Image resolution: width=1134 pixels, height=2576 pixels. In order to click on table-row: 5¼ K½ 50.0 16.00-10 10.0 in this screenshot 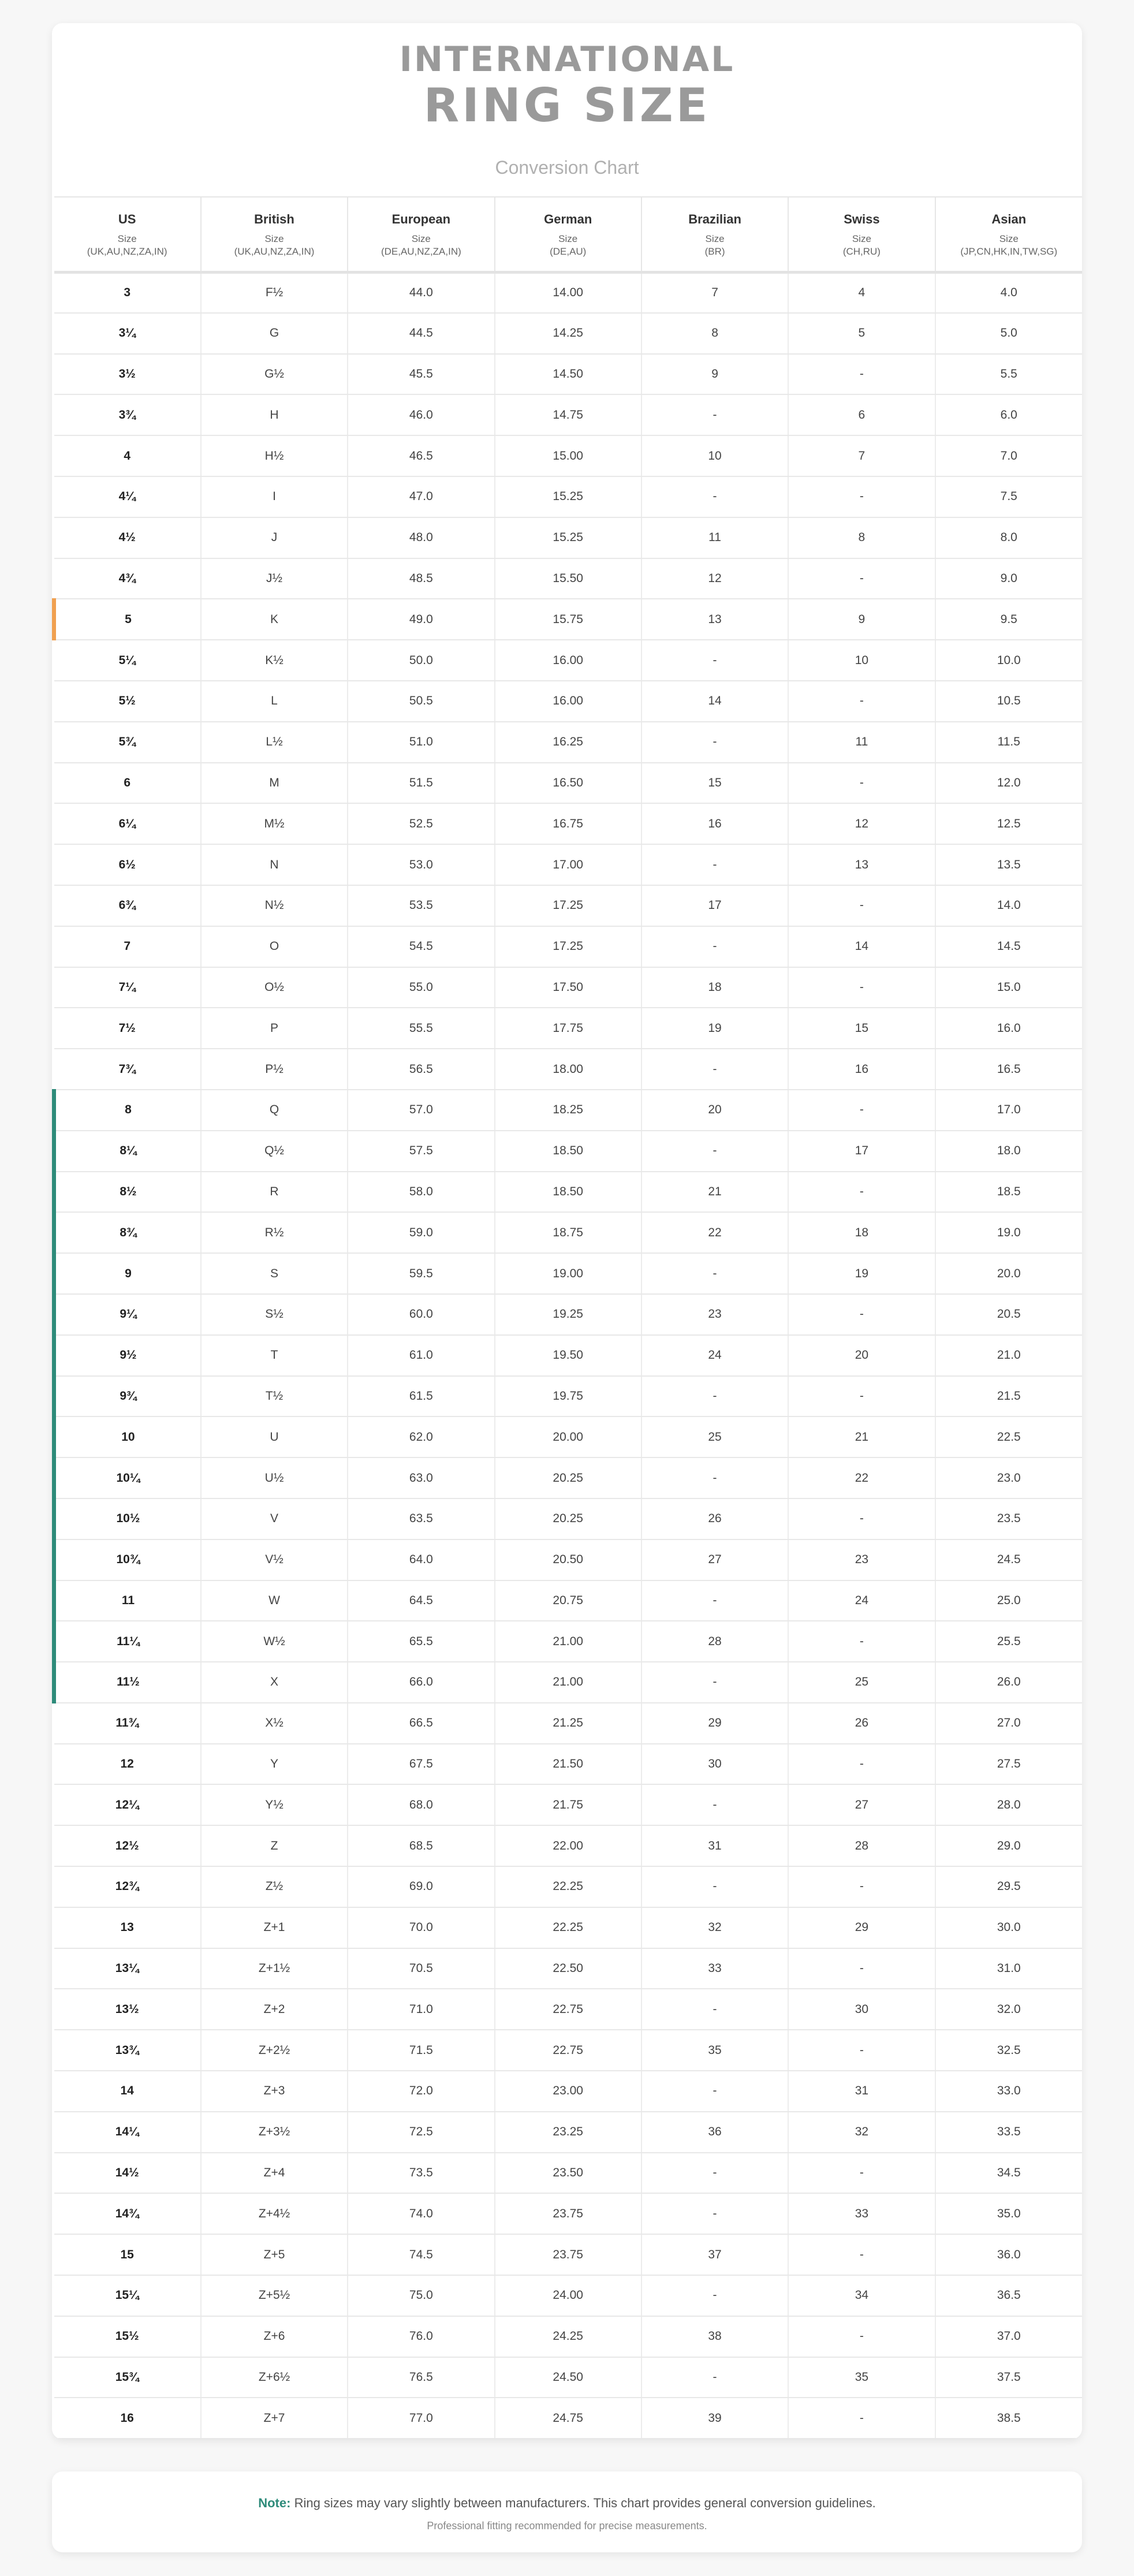, I will do `click(568, 661)`.